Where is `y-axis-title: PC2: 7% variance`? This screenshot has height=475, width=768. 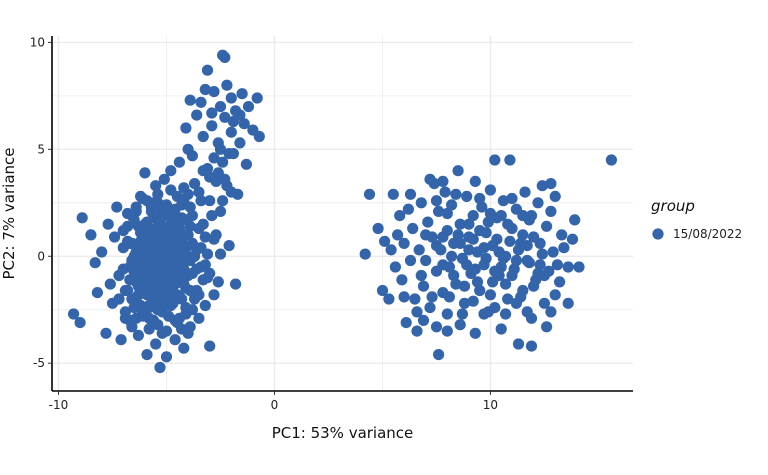
y-axis-title: PC2: 7% variance is located at coordinates (9, 213).